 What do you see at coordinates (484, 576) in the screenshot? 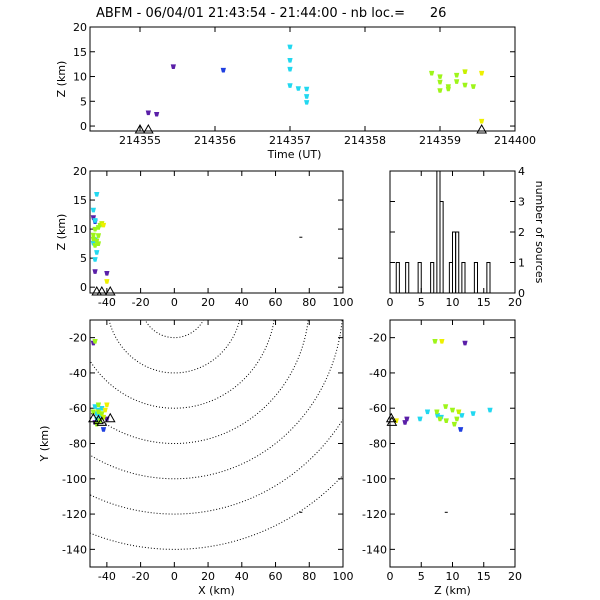
I see `x-tick-label: 15` at bounding box center [484, 576].